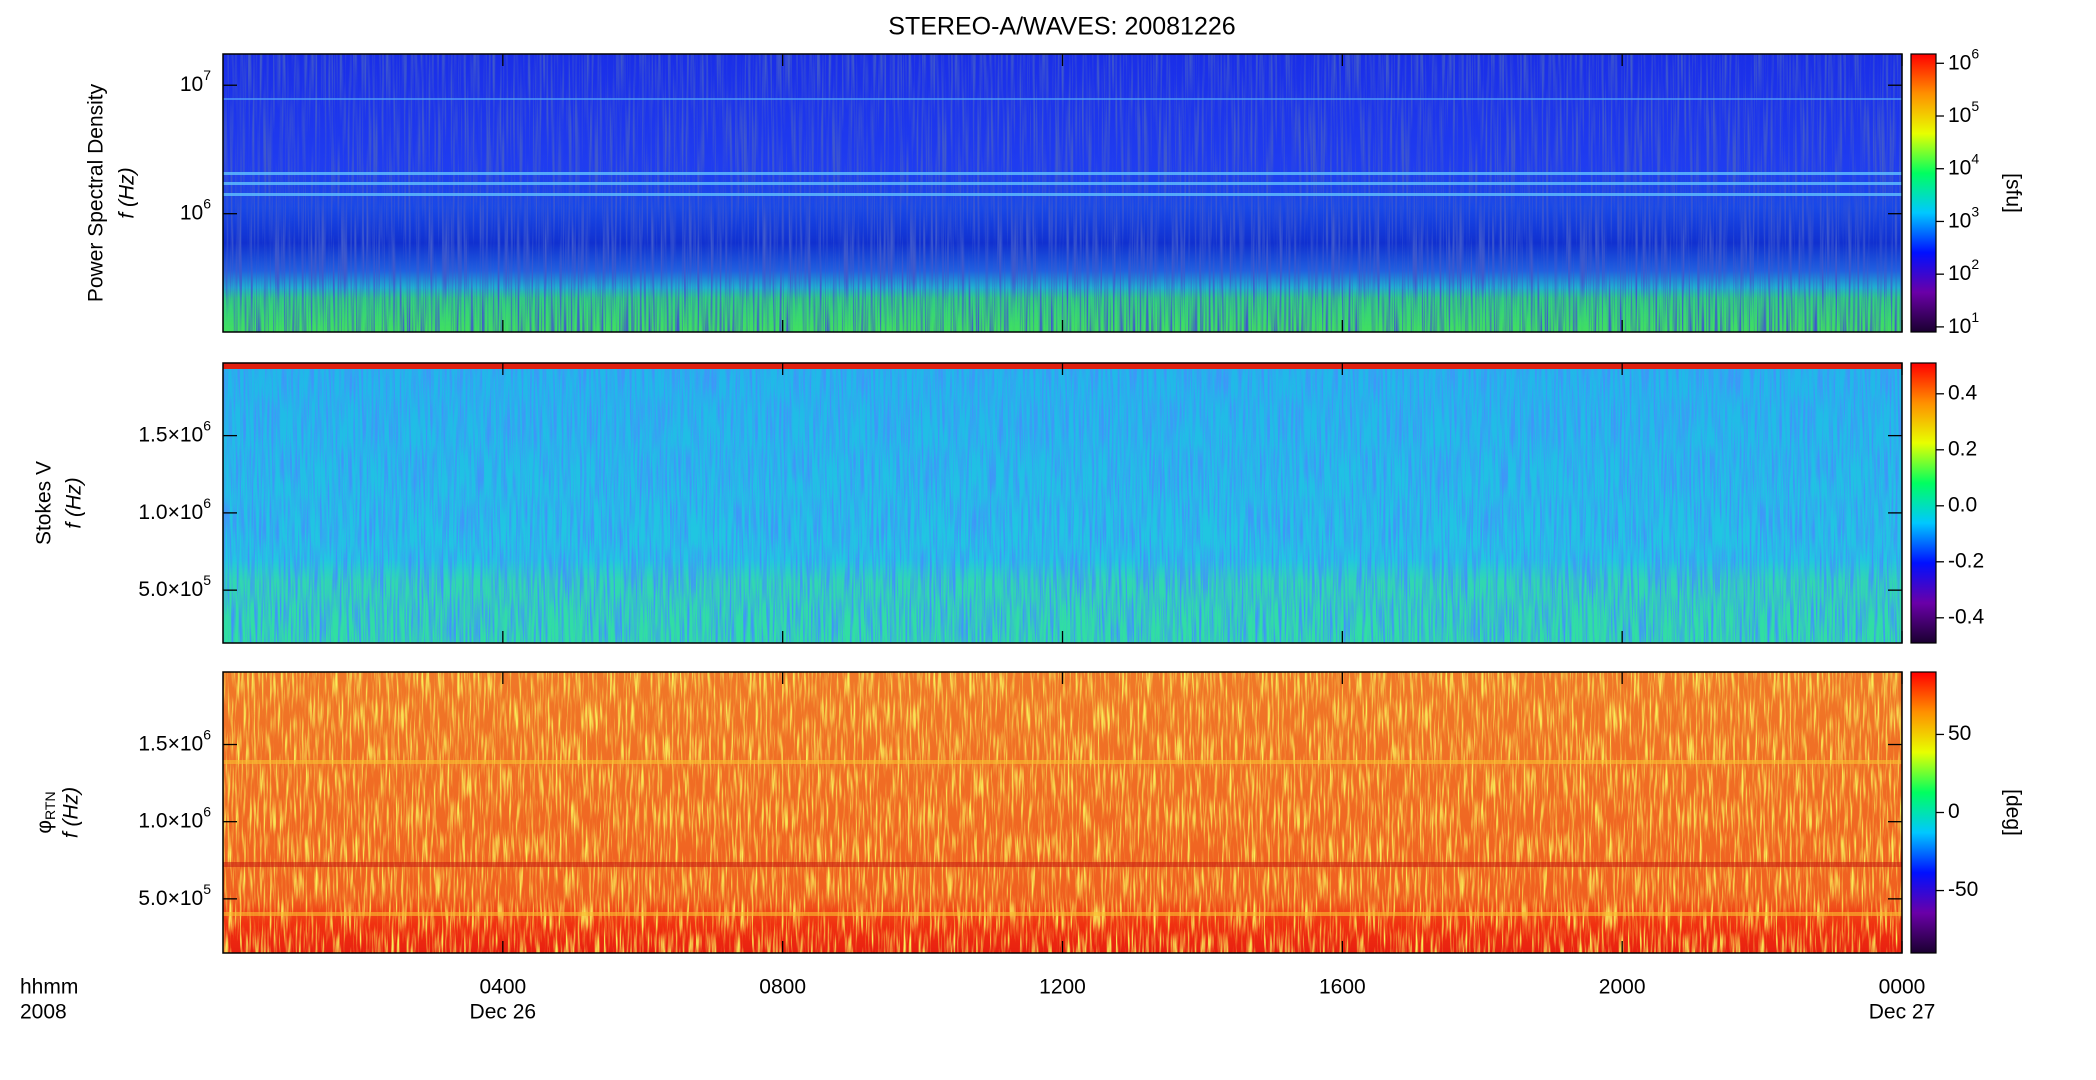  Describe the element at coordinates (1342, 987) in the screenshot. I see `x-tick-label: 1600` at that location.